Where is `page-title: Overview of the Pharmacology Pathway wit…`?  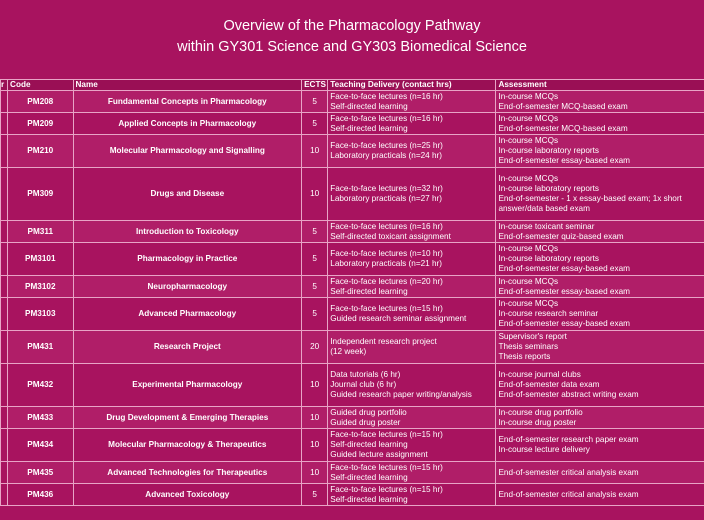
page-title: Overview of the Pharmacology Pathway wit… is located at coordinates (352, 37).